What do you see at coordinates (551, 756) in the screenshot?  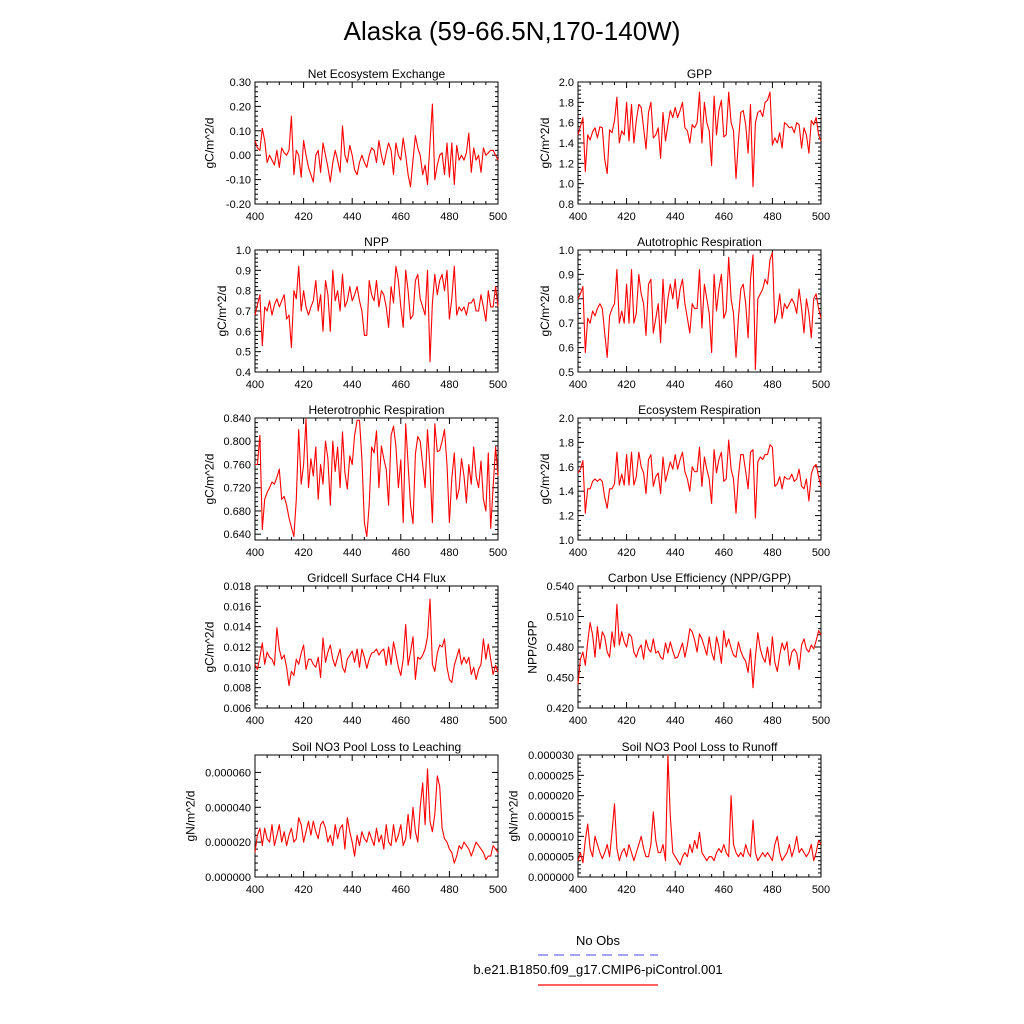 I see `y-tick-label: 0.000030` at bounding box center [551, 756].